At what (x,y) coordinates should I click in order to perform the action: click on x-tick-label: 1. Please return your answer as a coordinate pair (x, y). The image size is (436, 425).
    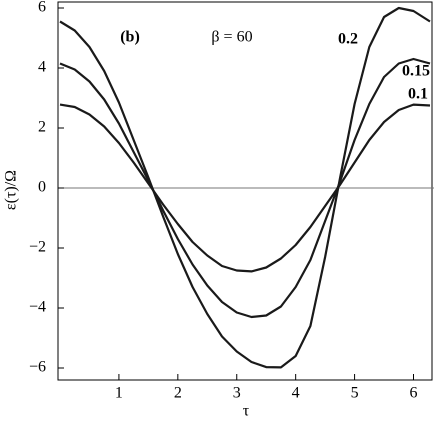
    Looking at the image, I should click on (119, 393).